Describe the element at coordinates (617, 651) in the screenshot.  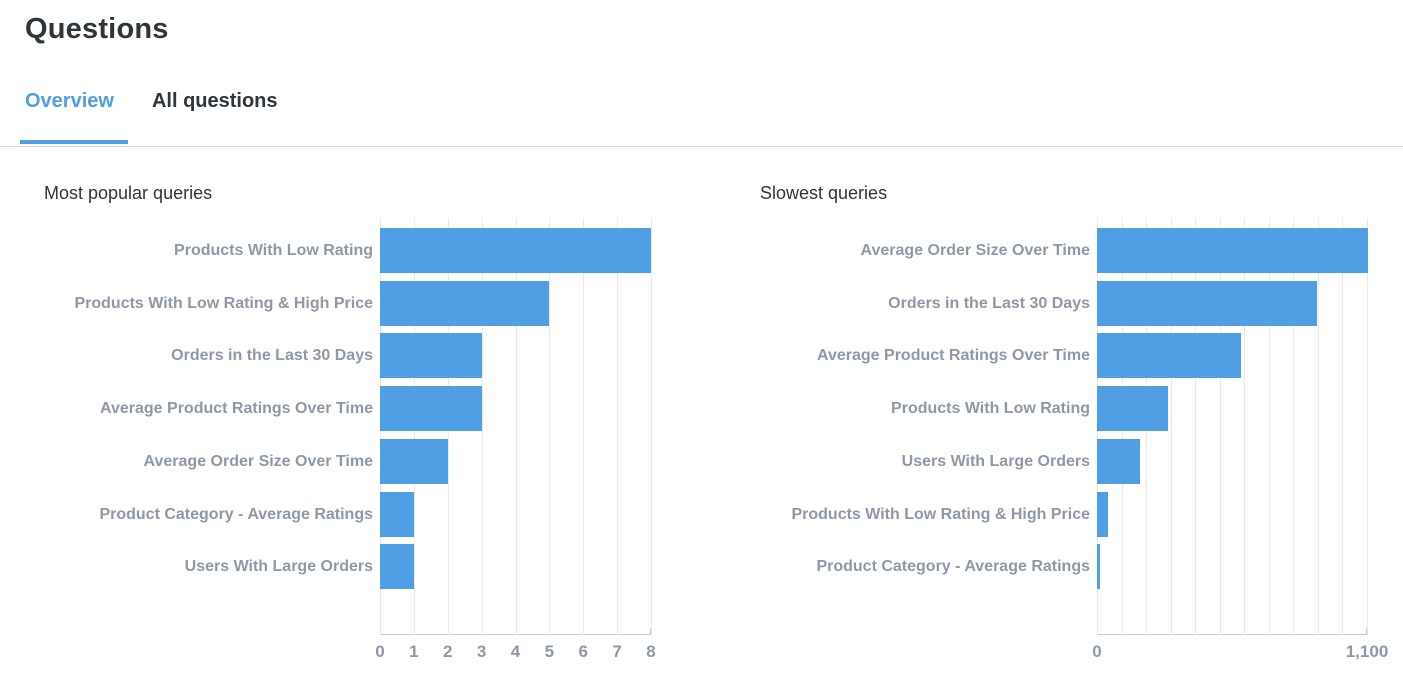
I see `x-axis-tick-label: 7` at that location.